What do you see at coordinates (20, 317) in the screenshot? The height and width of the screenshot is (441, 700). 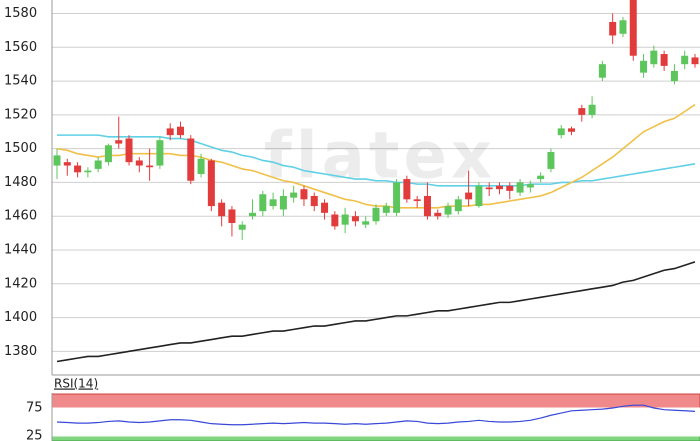 I see `y-tick-label: 1400` at bounding box center [20, 317].